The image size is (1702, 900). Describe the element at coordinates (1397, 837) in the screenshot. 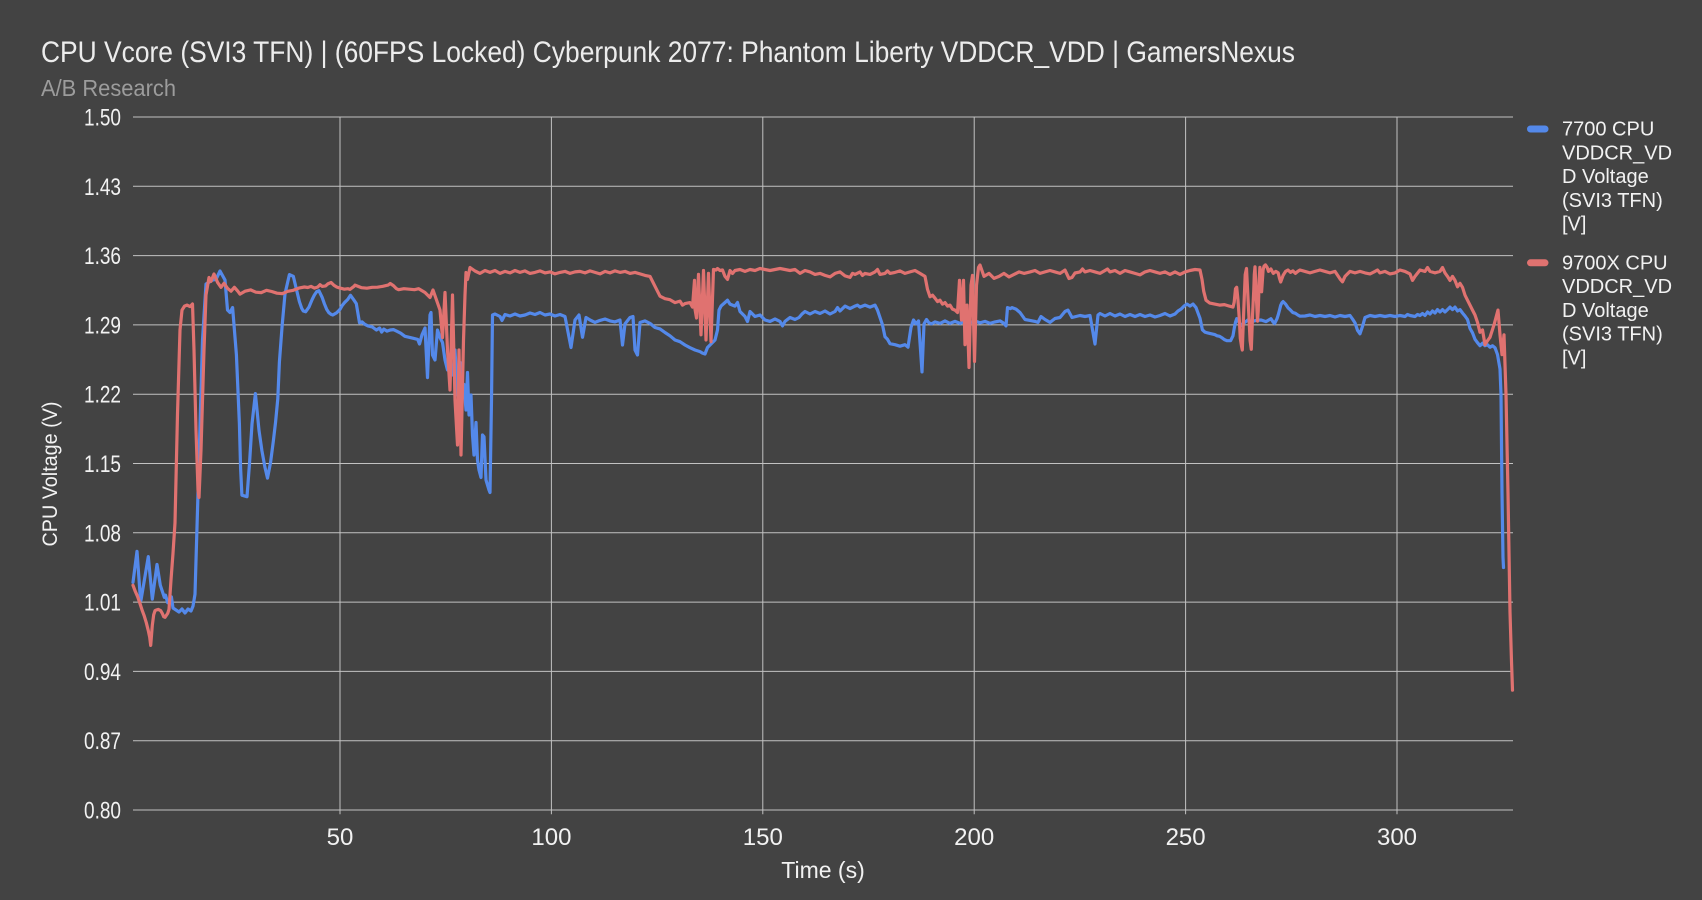

I see `svg-text: 300` at that location.